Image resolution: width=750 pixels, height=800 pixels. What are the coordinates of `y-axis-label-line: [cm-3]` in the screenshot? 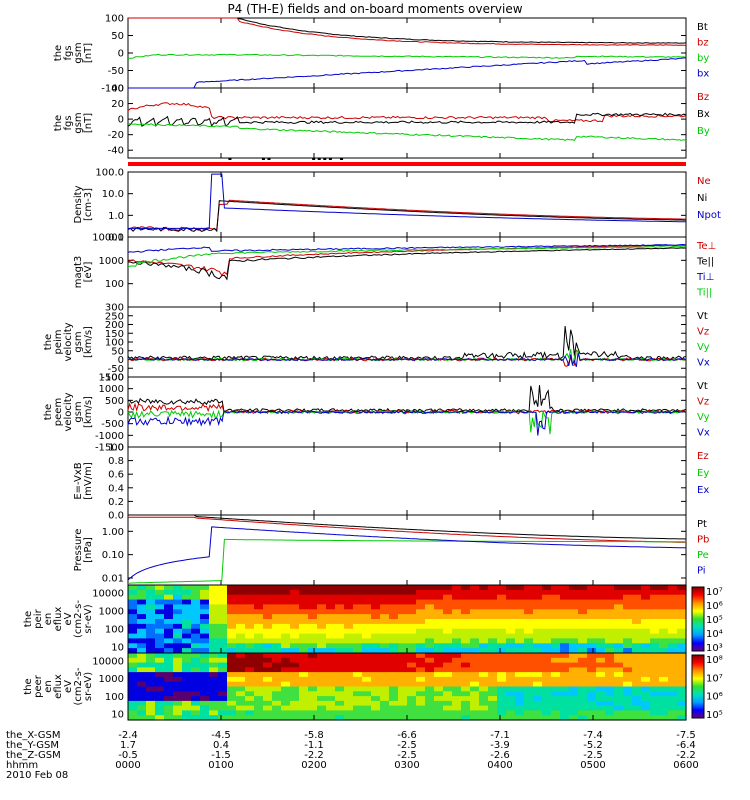 It's located at (88, 204).